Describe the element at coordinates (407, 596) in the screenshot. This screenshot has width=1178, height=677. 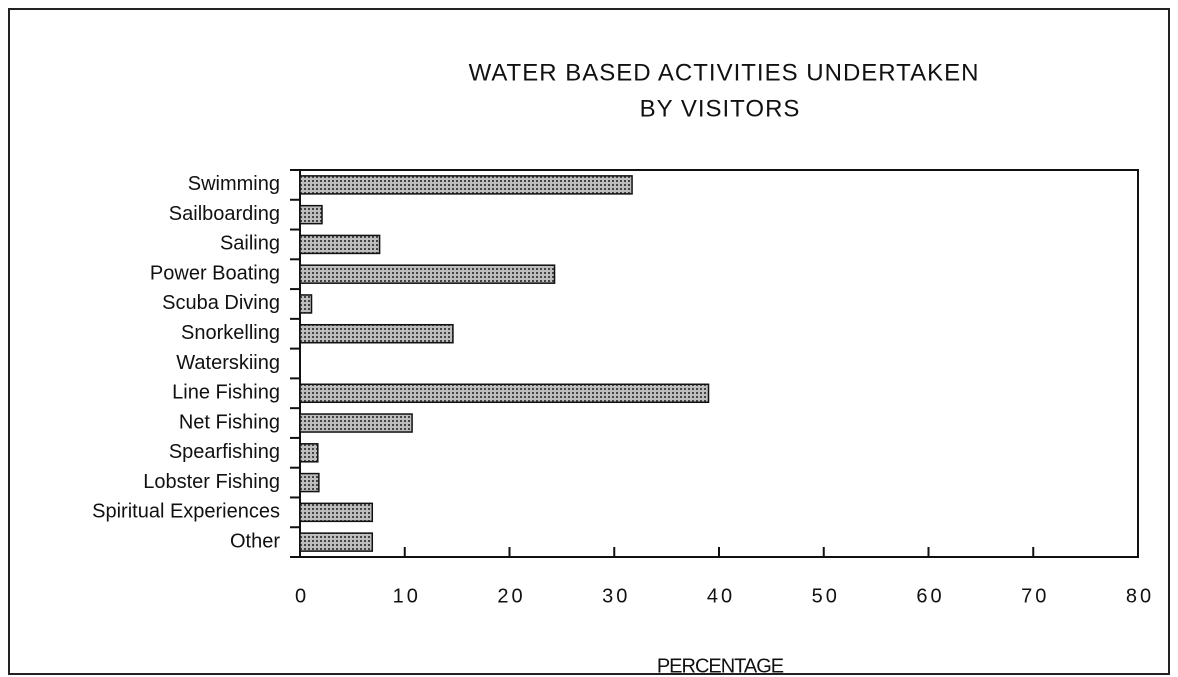
I see `x-tick-label: 10` at that location.